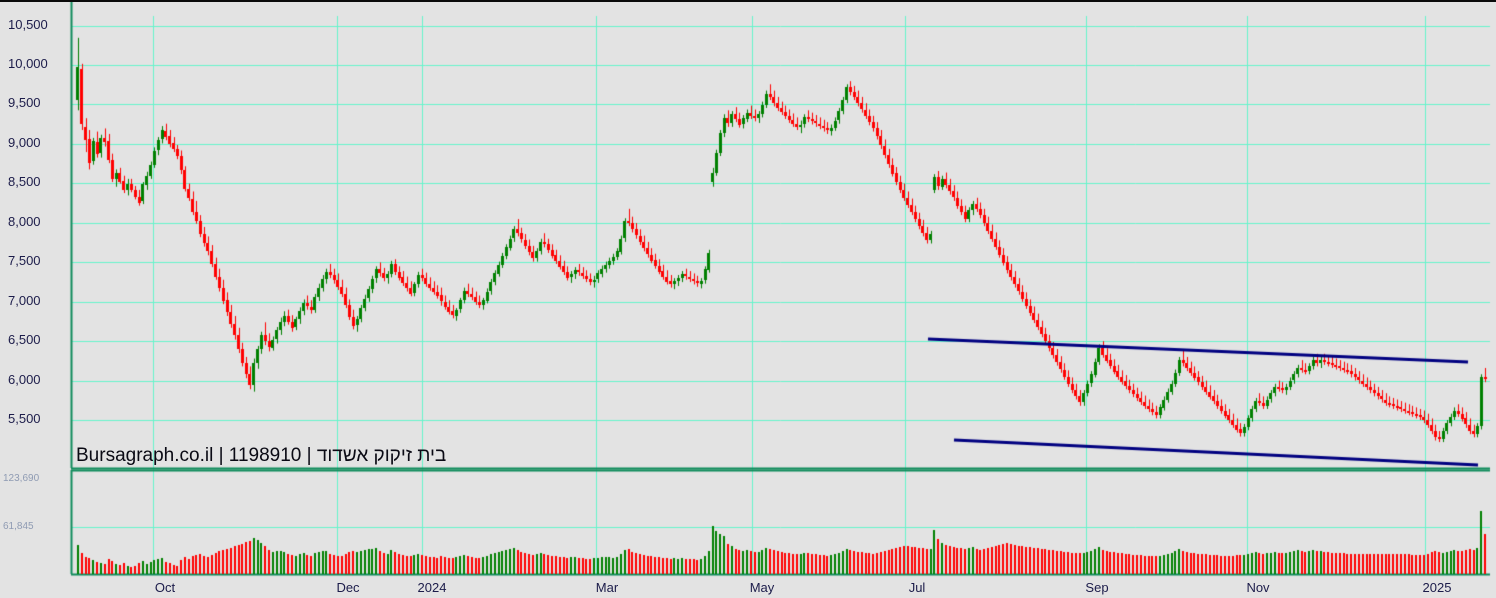 The image size is (1496, 598). What do you see at coordinates (348, 587) in the screenshot?
I see `date-tick-label: Dec` at bounding box center [348, 587].